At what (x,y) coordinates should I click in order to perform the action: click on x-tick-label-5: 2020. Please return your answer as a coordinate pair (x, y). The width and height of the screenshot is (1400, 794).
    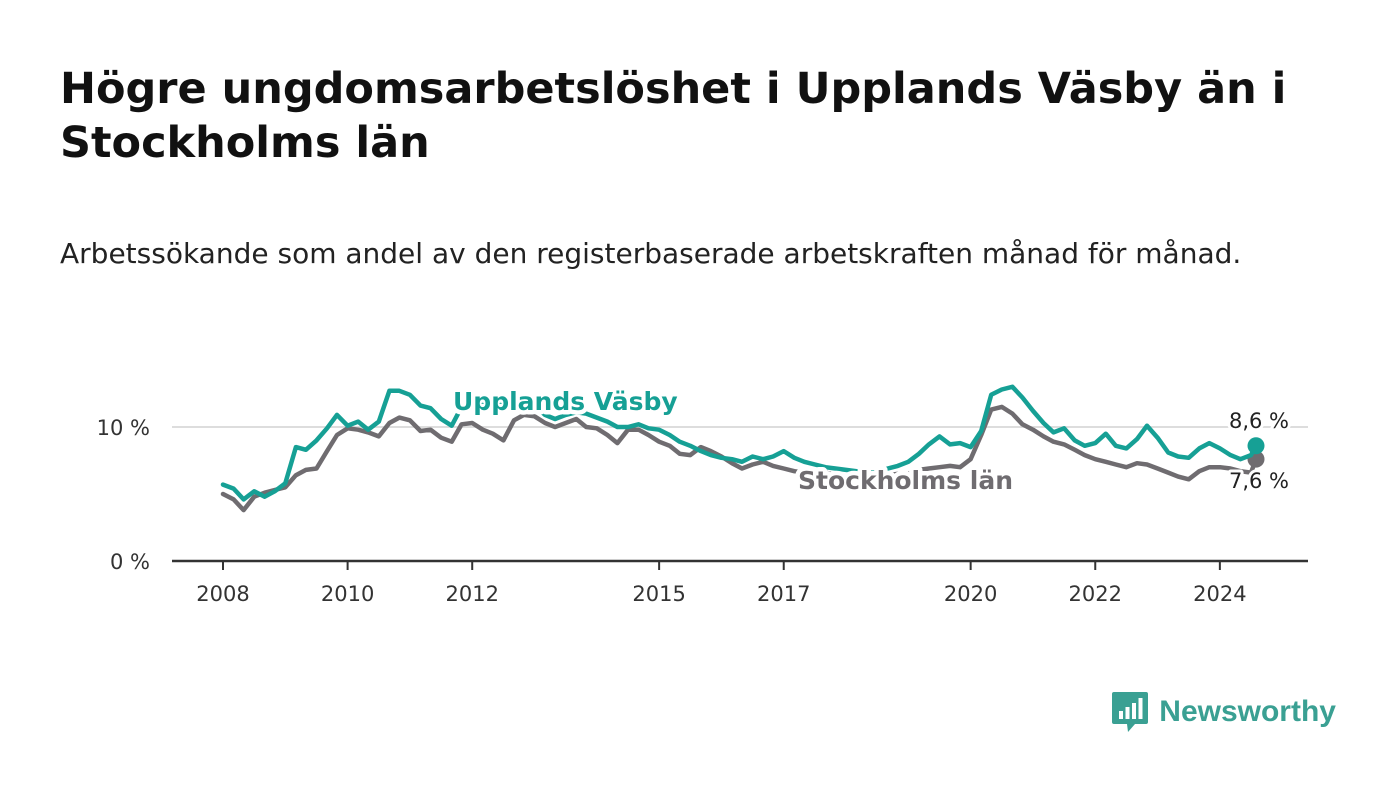
    Looking at the image, I should click on (970, 594).